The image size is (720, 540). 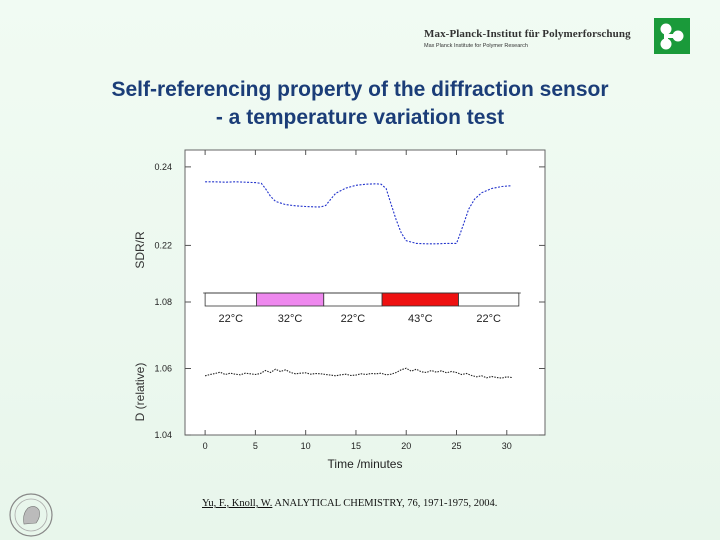 What do you see at coordinates (163, 302) in the screenshot?
I see `y-tick-label-bottom: 1.08` at bounding box center [163, 302].